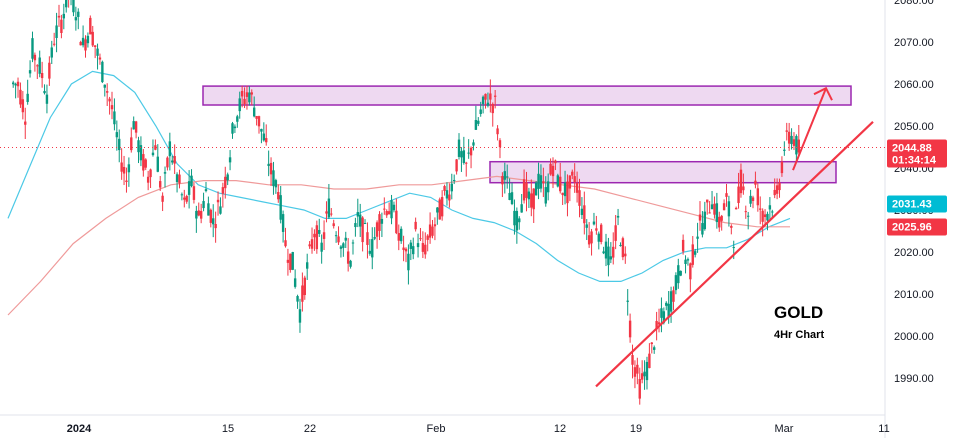 The image size is (965, 443). Describe the element at coordinates (914, 43) in the screenshot. I see `price-tick-label: 2070.00` at that location.